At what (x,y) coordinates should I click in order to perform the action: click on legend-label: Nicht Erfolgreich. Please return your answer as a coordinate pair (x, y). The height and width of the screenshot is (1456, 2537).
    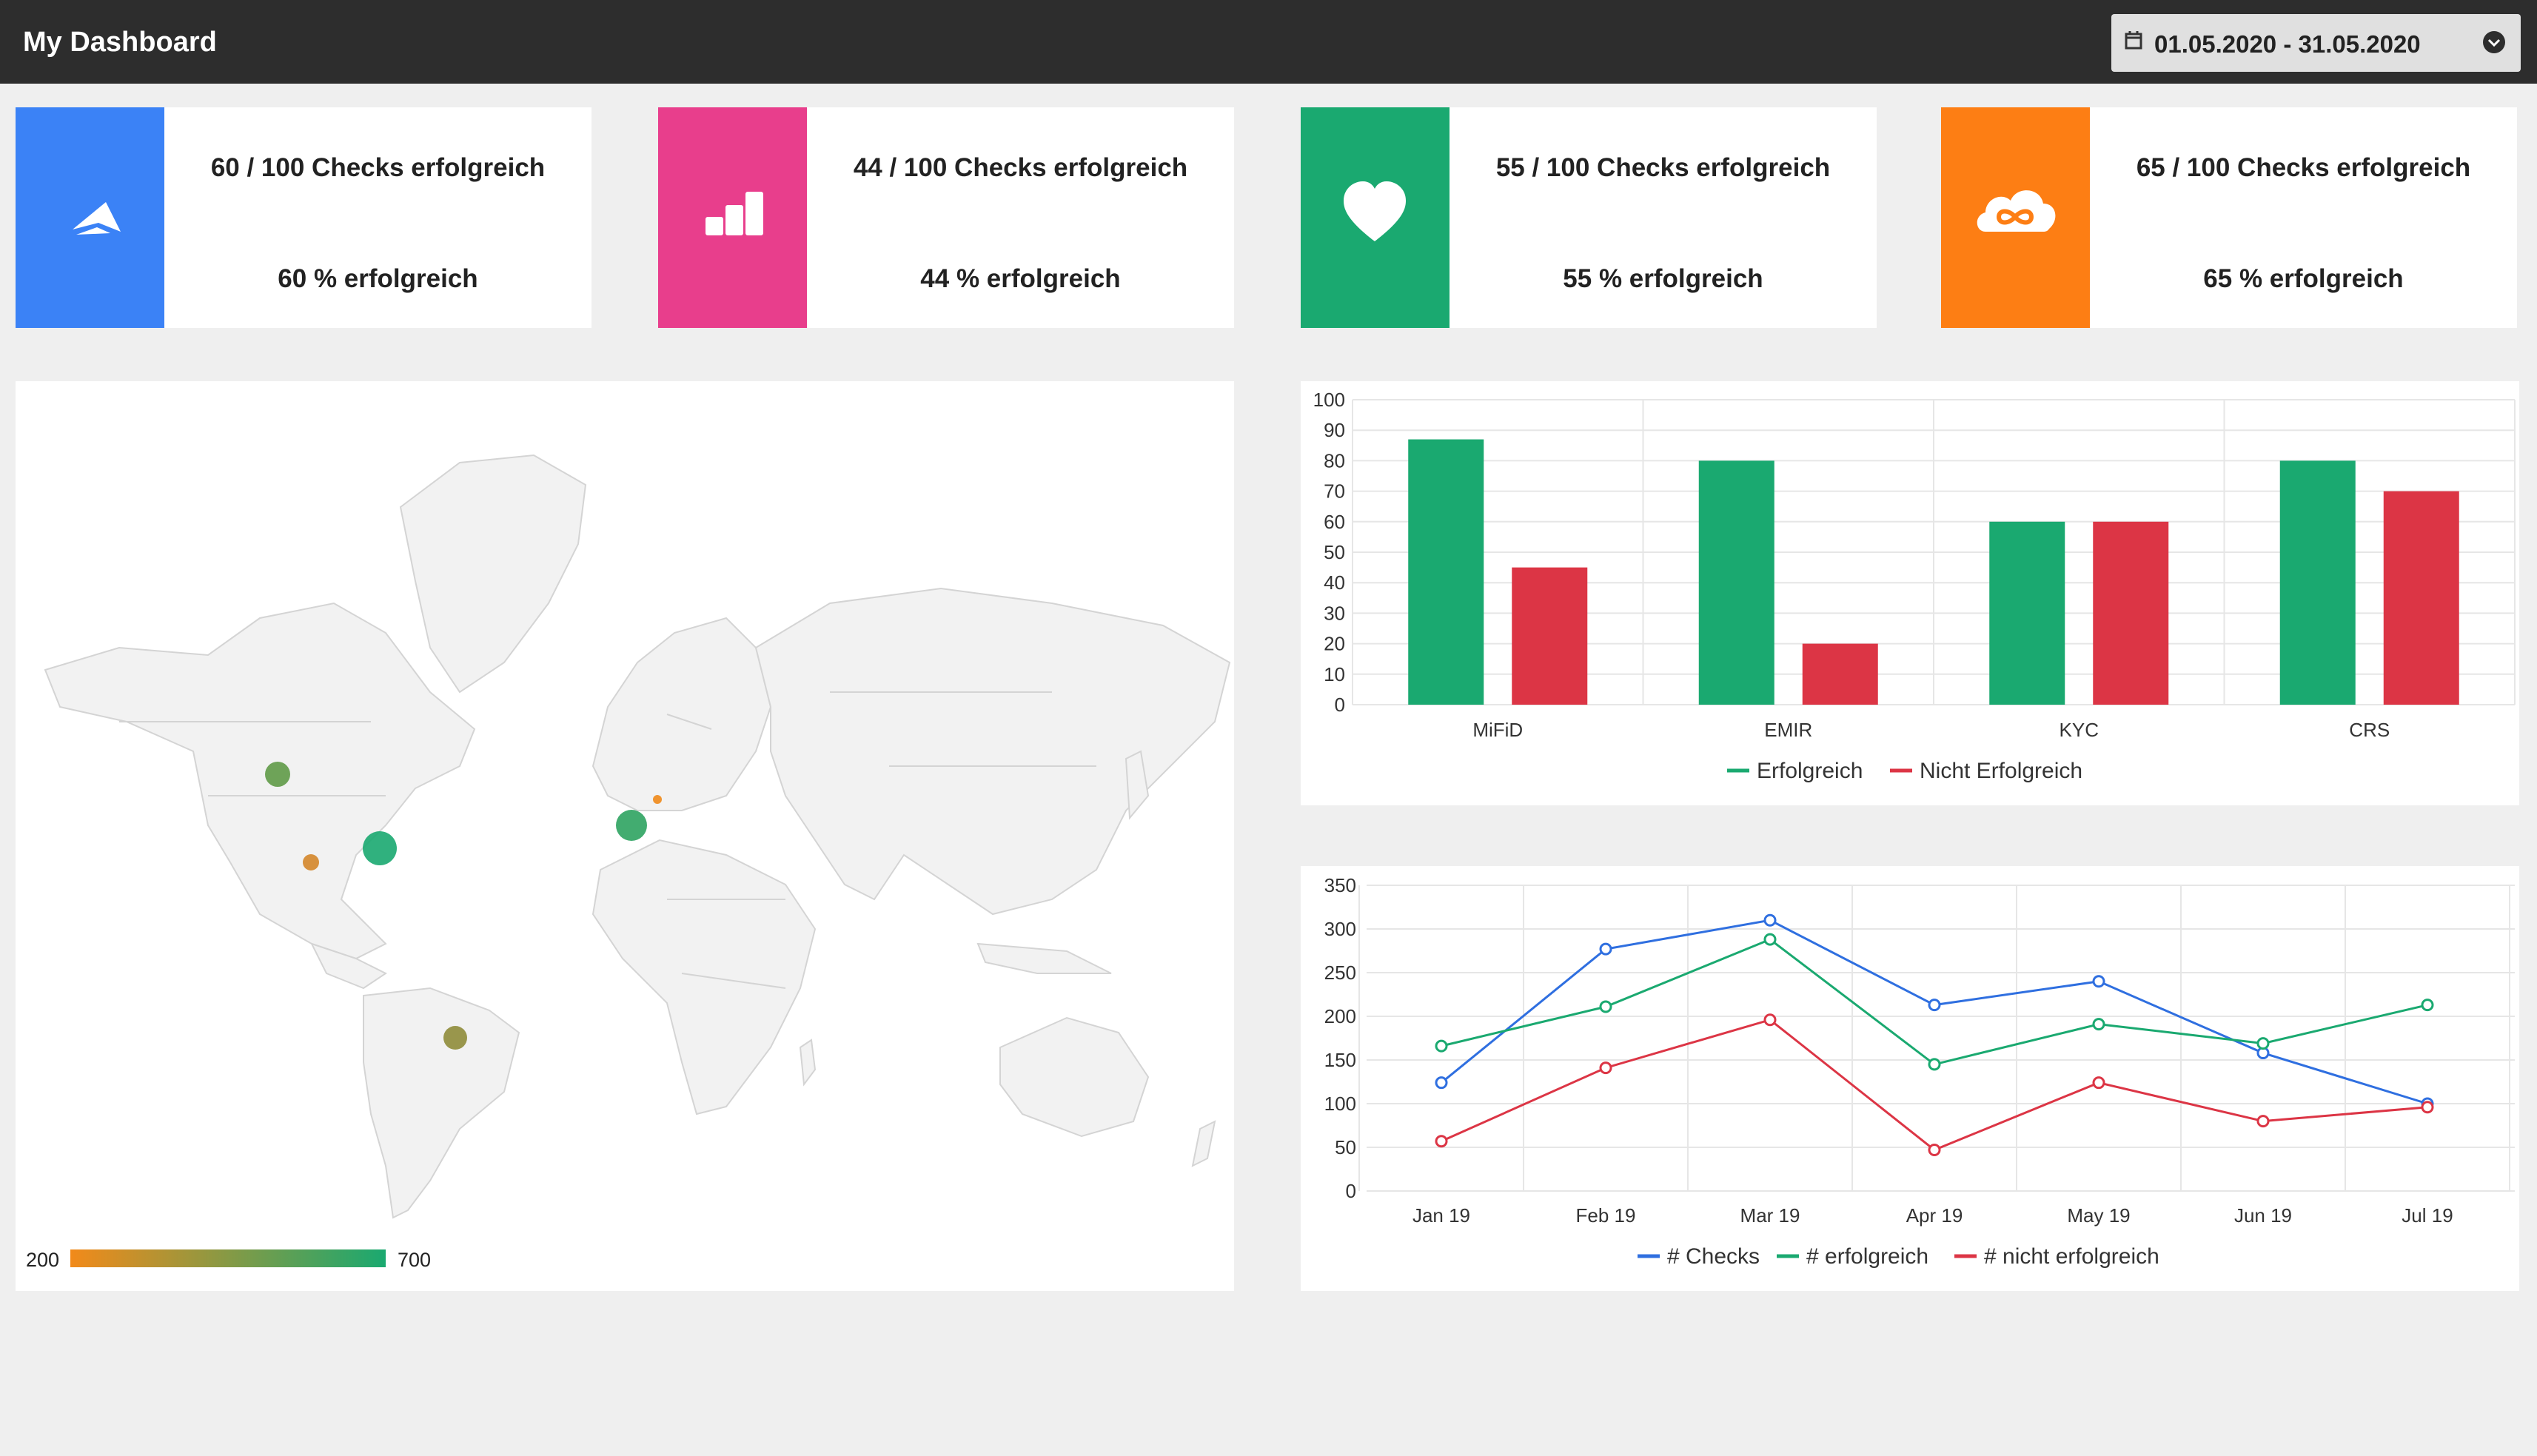
    Looking at the image, I should click on (2001, 771).